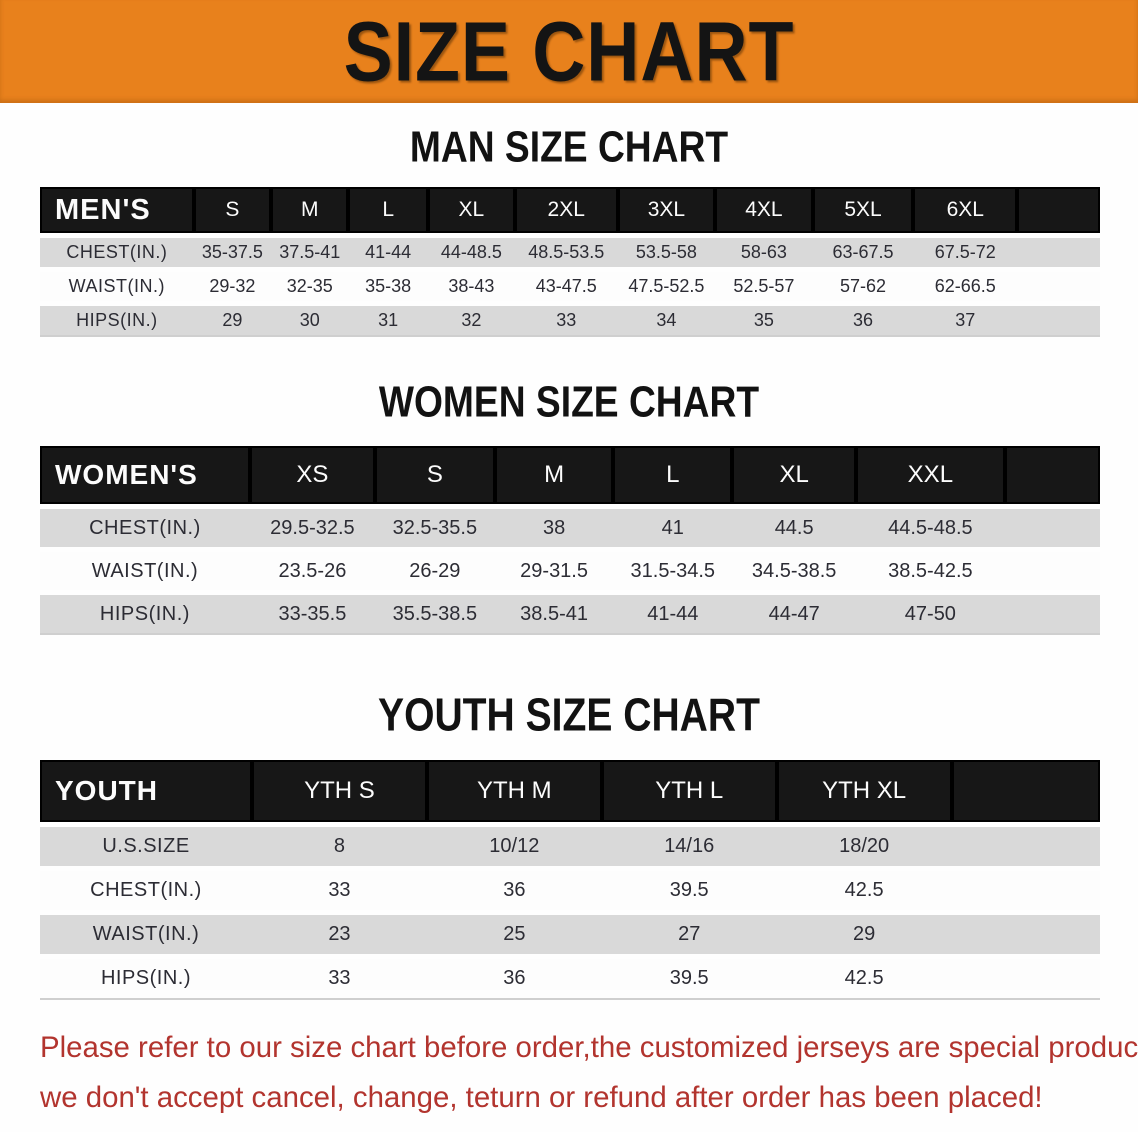 The image size is (1138, 1132). I want to click on row-label: U.S.SIZE, so click(146, 846).